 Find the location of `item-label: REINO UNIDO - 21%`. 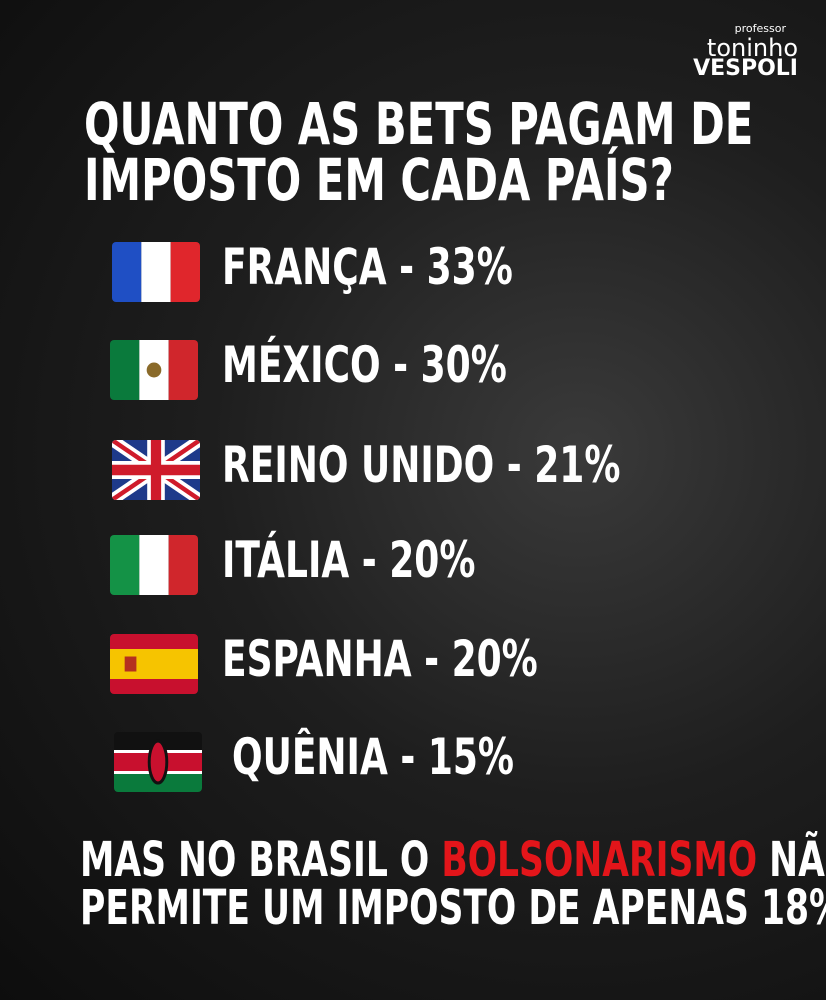

item-label: REINO UNIDO - 21% is located at coordinates (421, 465).